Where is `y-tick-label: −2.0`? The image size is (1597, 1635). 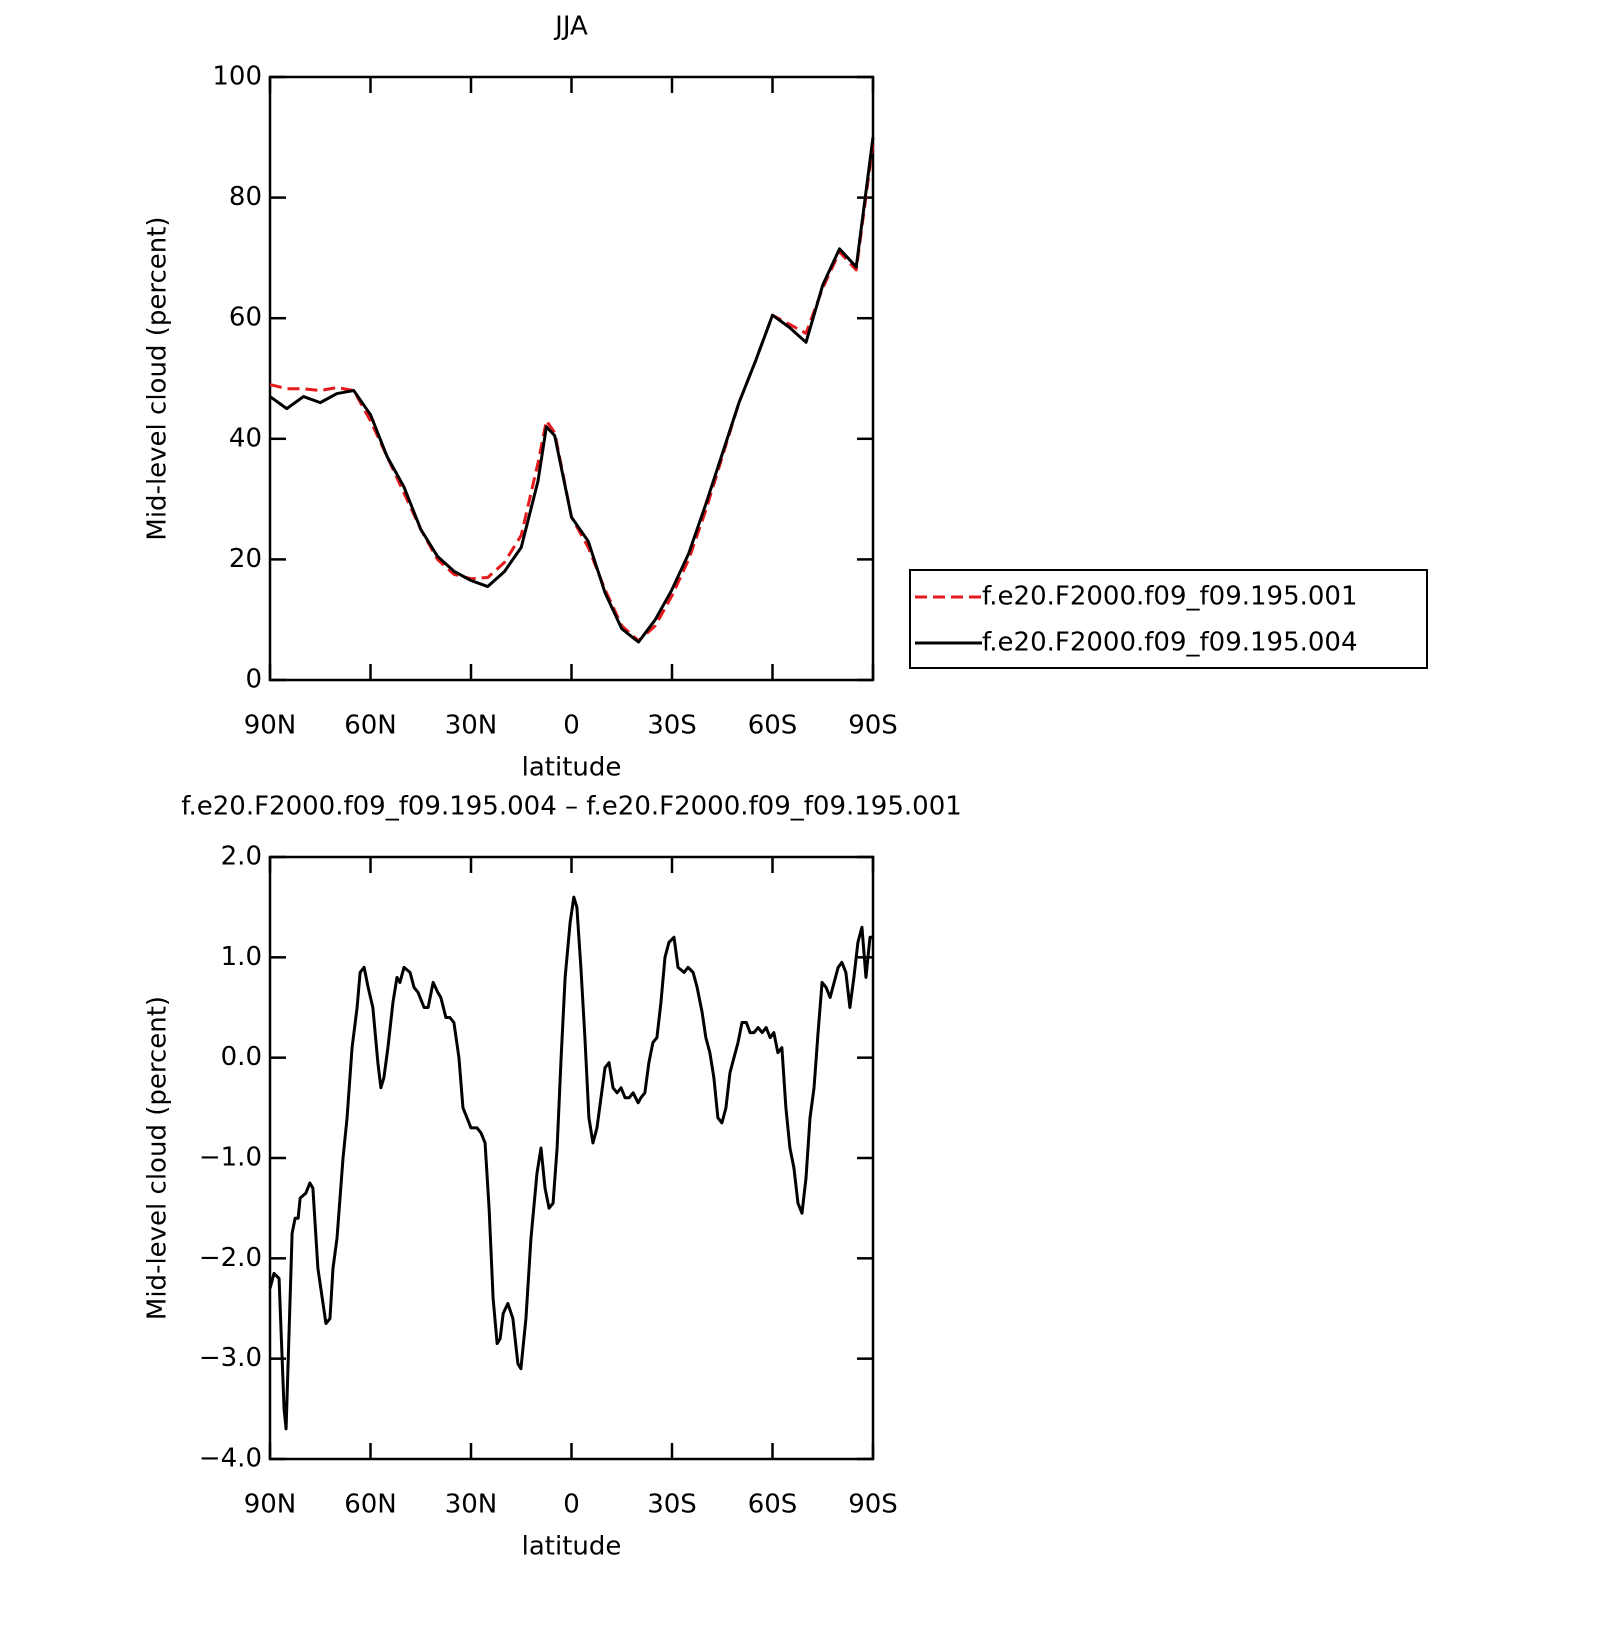 y-tick-label: −2.0 is located at coordinates (230, 1258).